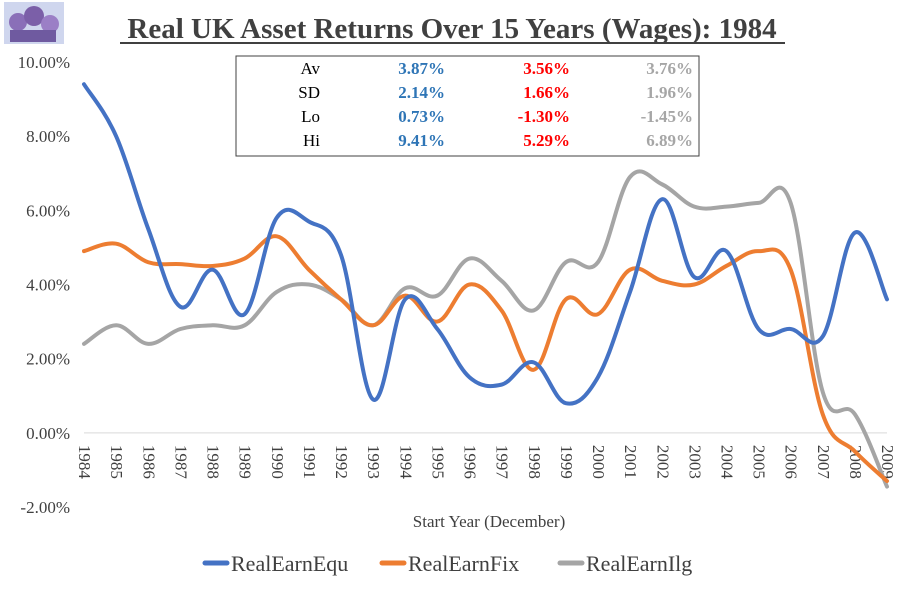  What do you see at coordinates (546, 92) in the screenshot?
I see `stats-value: 1.66%` at bounding box center [546, 92].